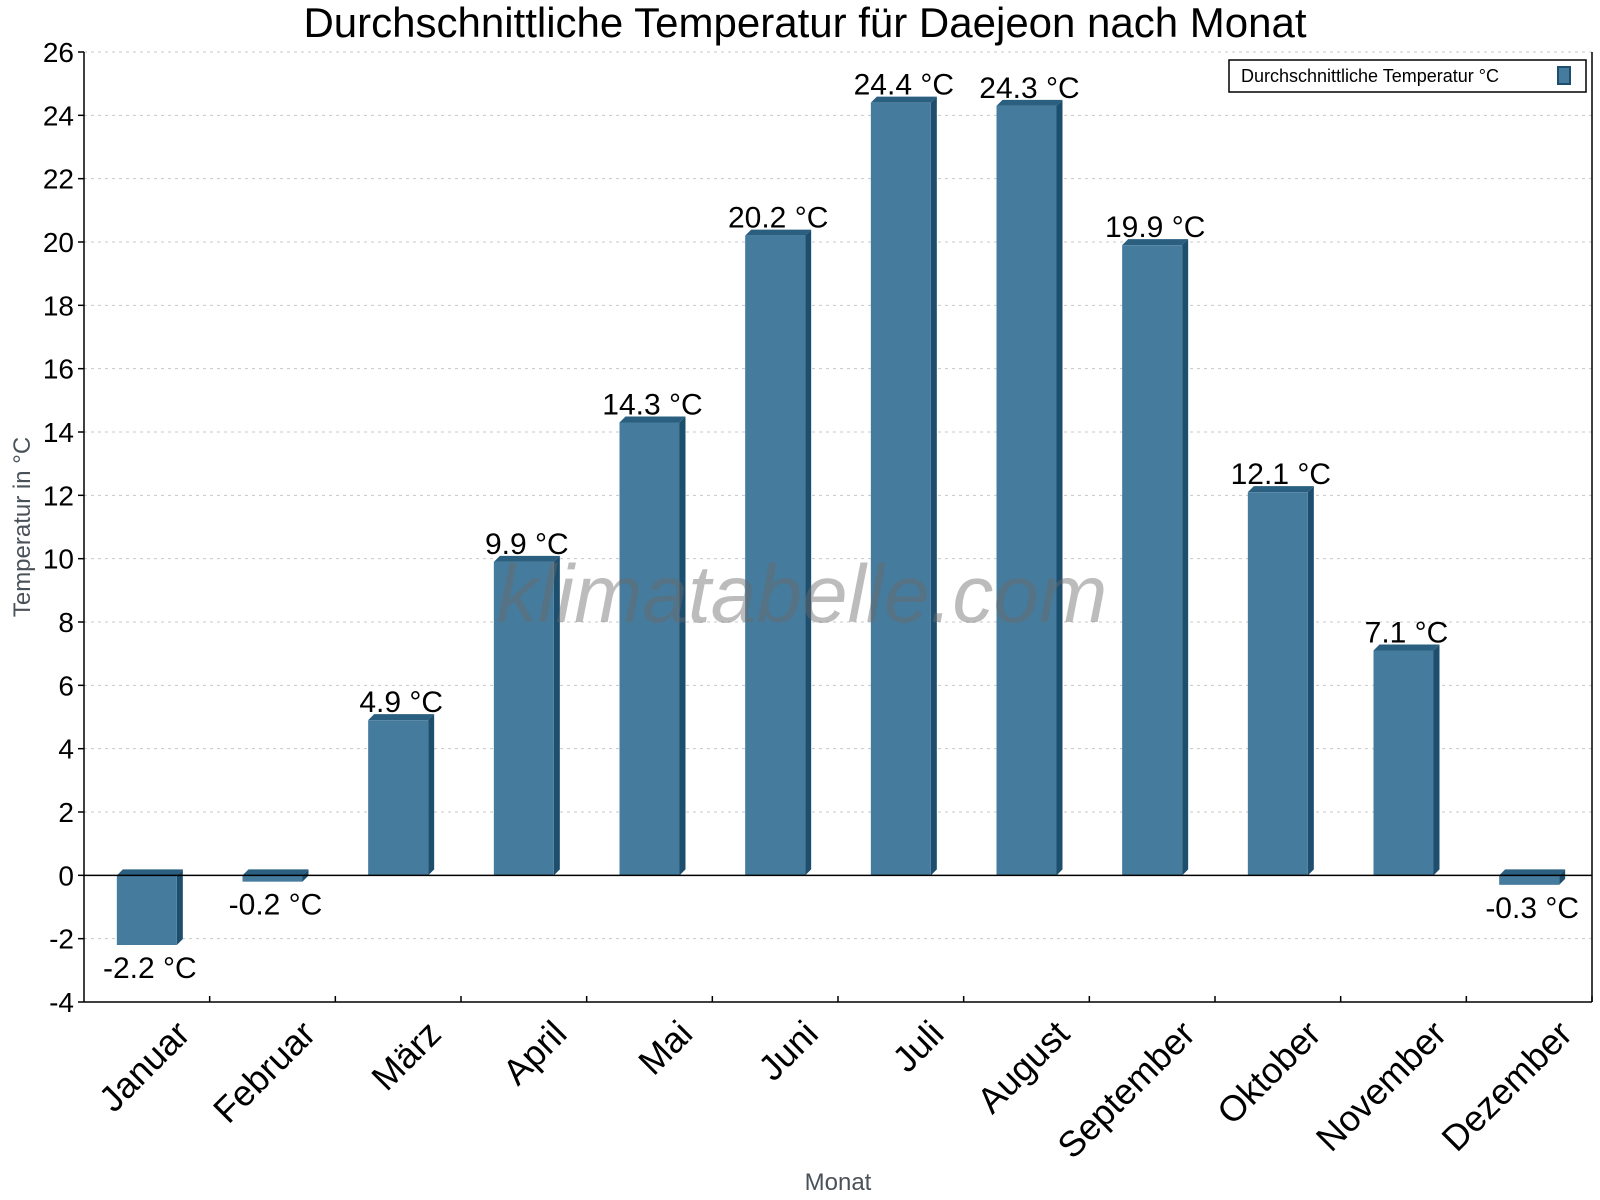 The height and width of the screenshot is (1200, 1600). Describe the element at coordinates (66, 749) in the screenshot. I see `y-tick-label: 4` at that location.